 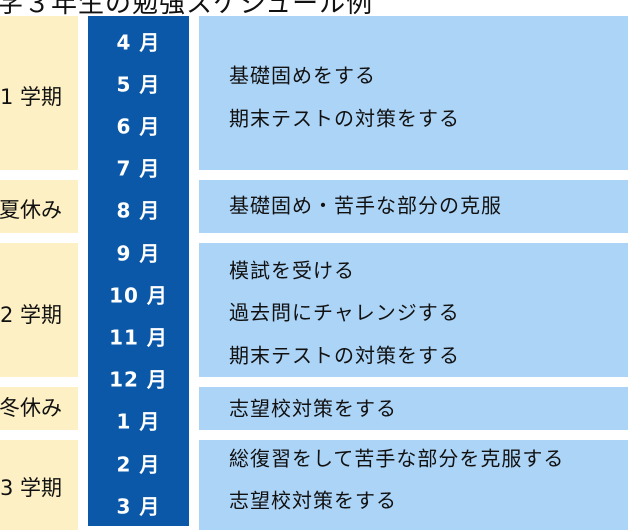 What do you see at coordinates (31, 488) in the screenshot?
I see `term-label: 3 学期` at bounding box center [31, 488].